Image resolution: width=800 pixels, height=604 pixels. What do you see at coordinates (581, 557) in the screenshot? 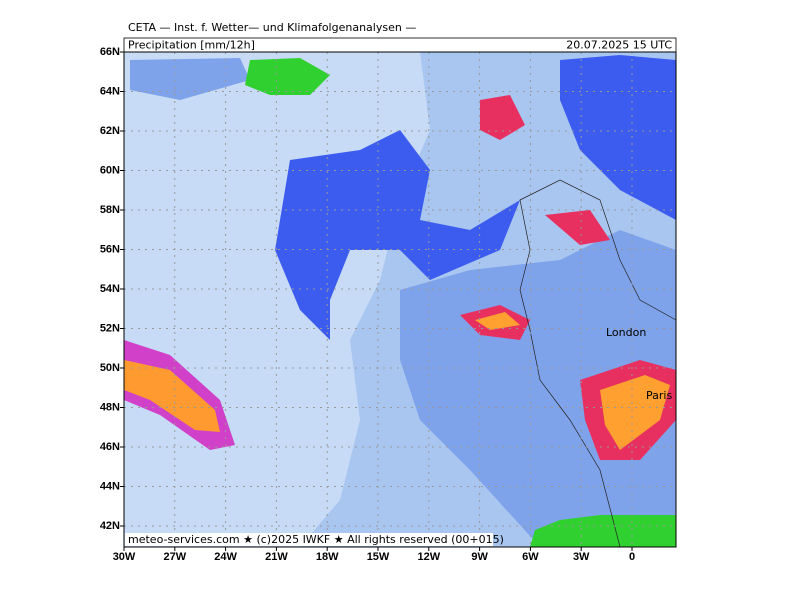
I see `lon-label: 3W` at bounding box center [581, 557].